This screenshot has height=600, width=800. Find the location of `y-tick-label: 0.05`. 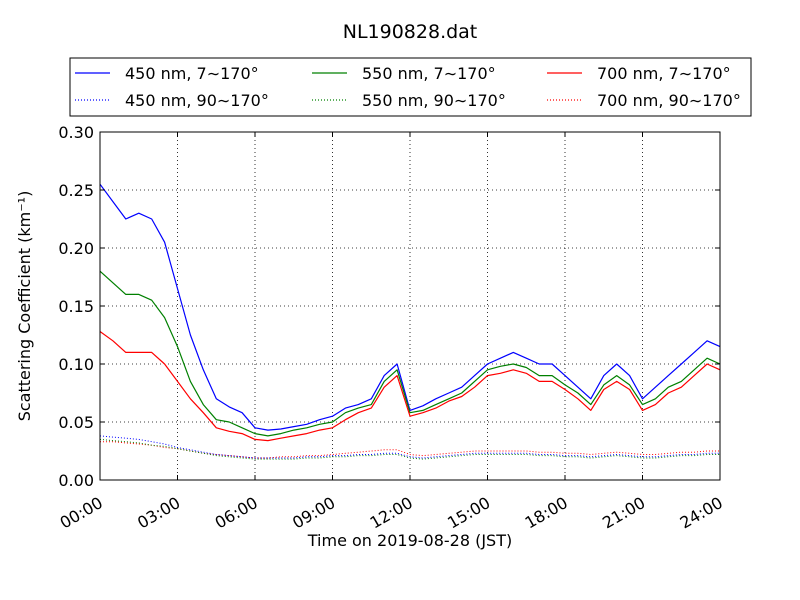

y-tick-label: 0.05 is located at coordinates (76, 422).